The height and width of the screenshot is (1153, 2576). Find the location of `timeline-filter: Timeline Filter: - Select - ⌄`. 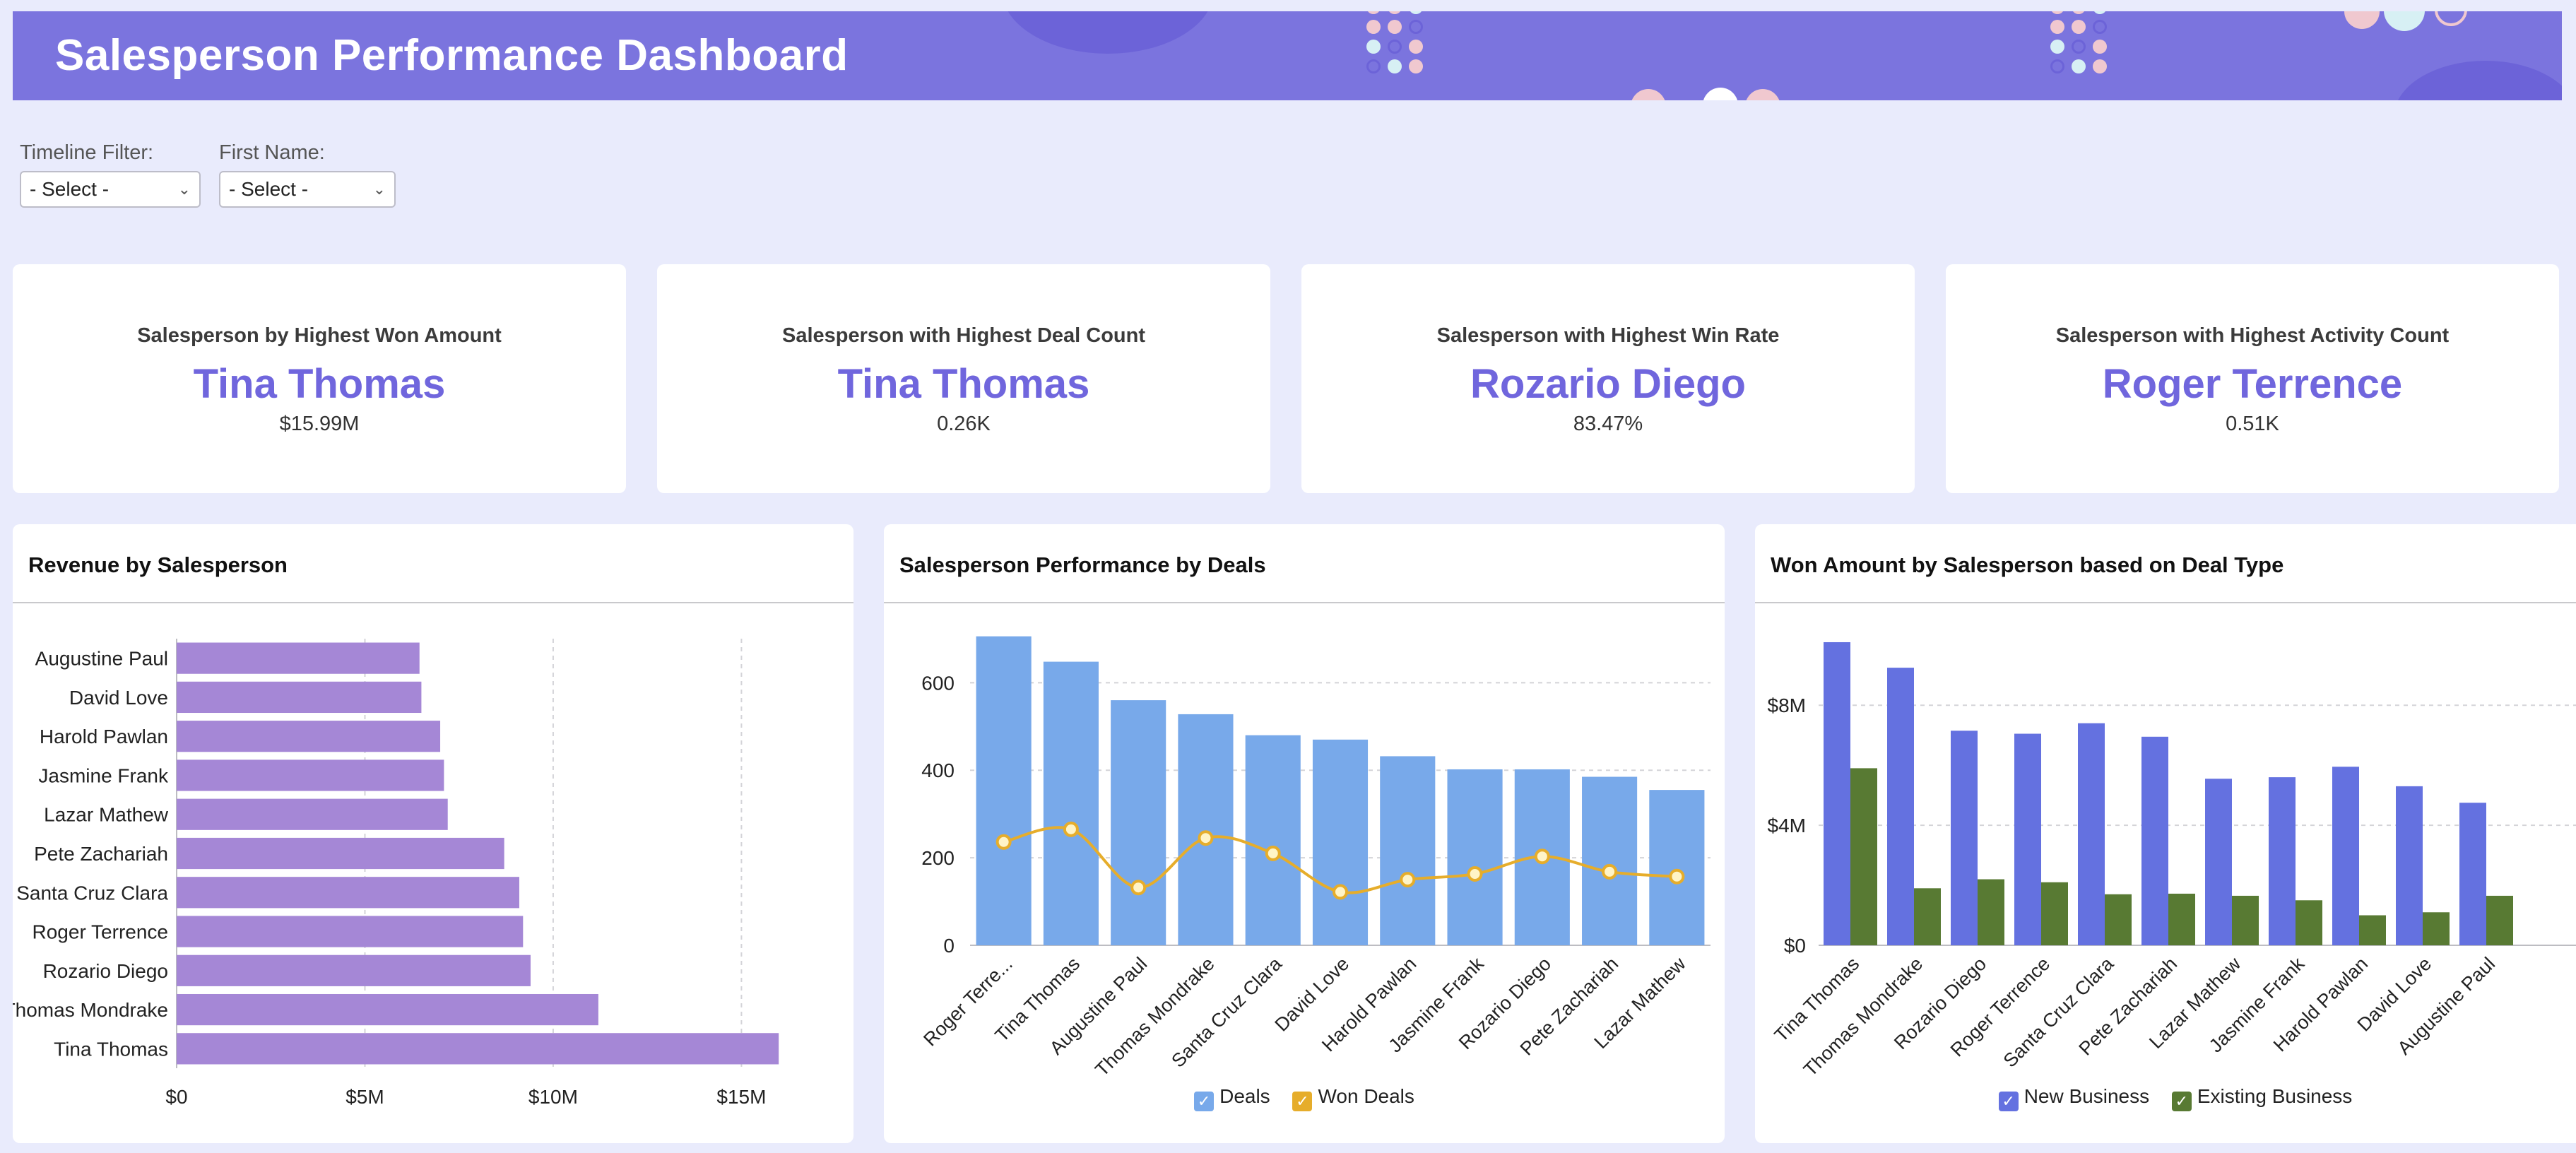

timeline-filter: Timeline Filter: - Select - ⌄ is located at coordinates (110, 174).